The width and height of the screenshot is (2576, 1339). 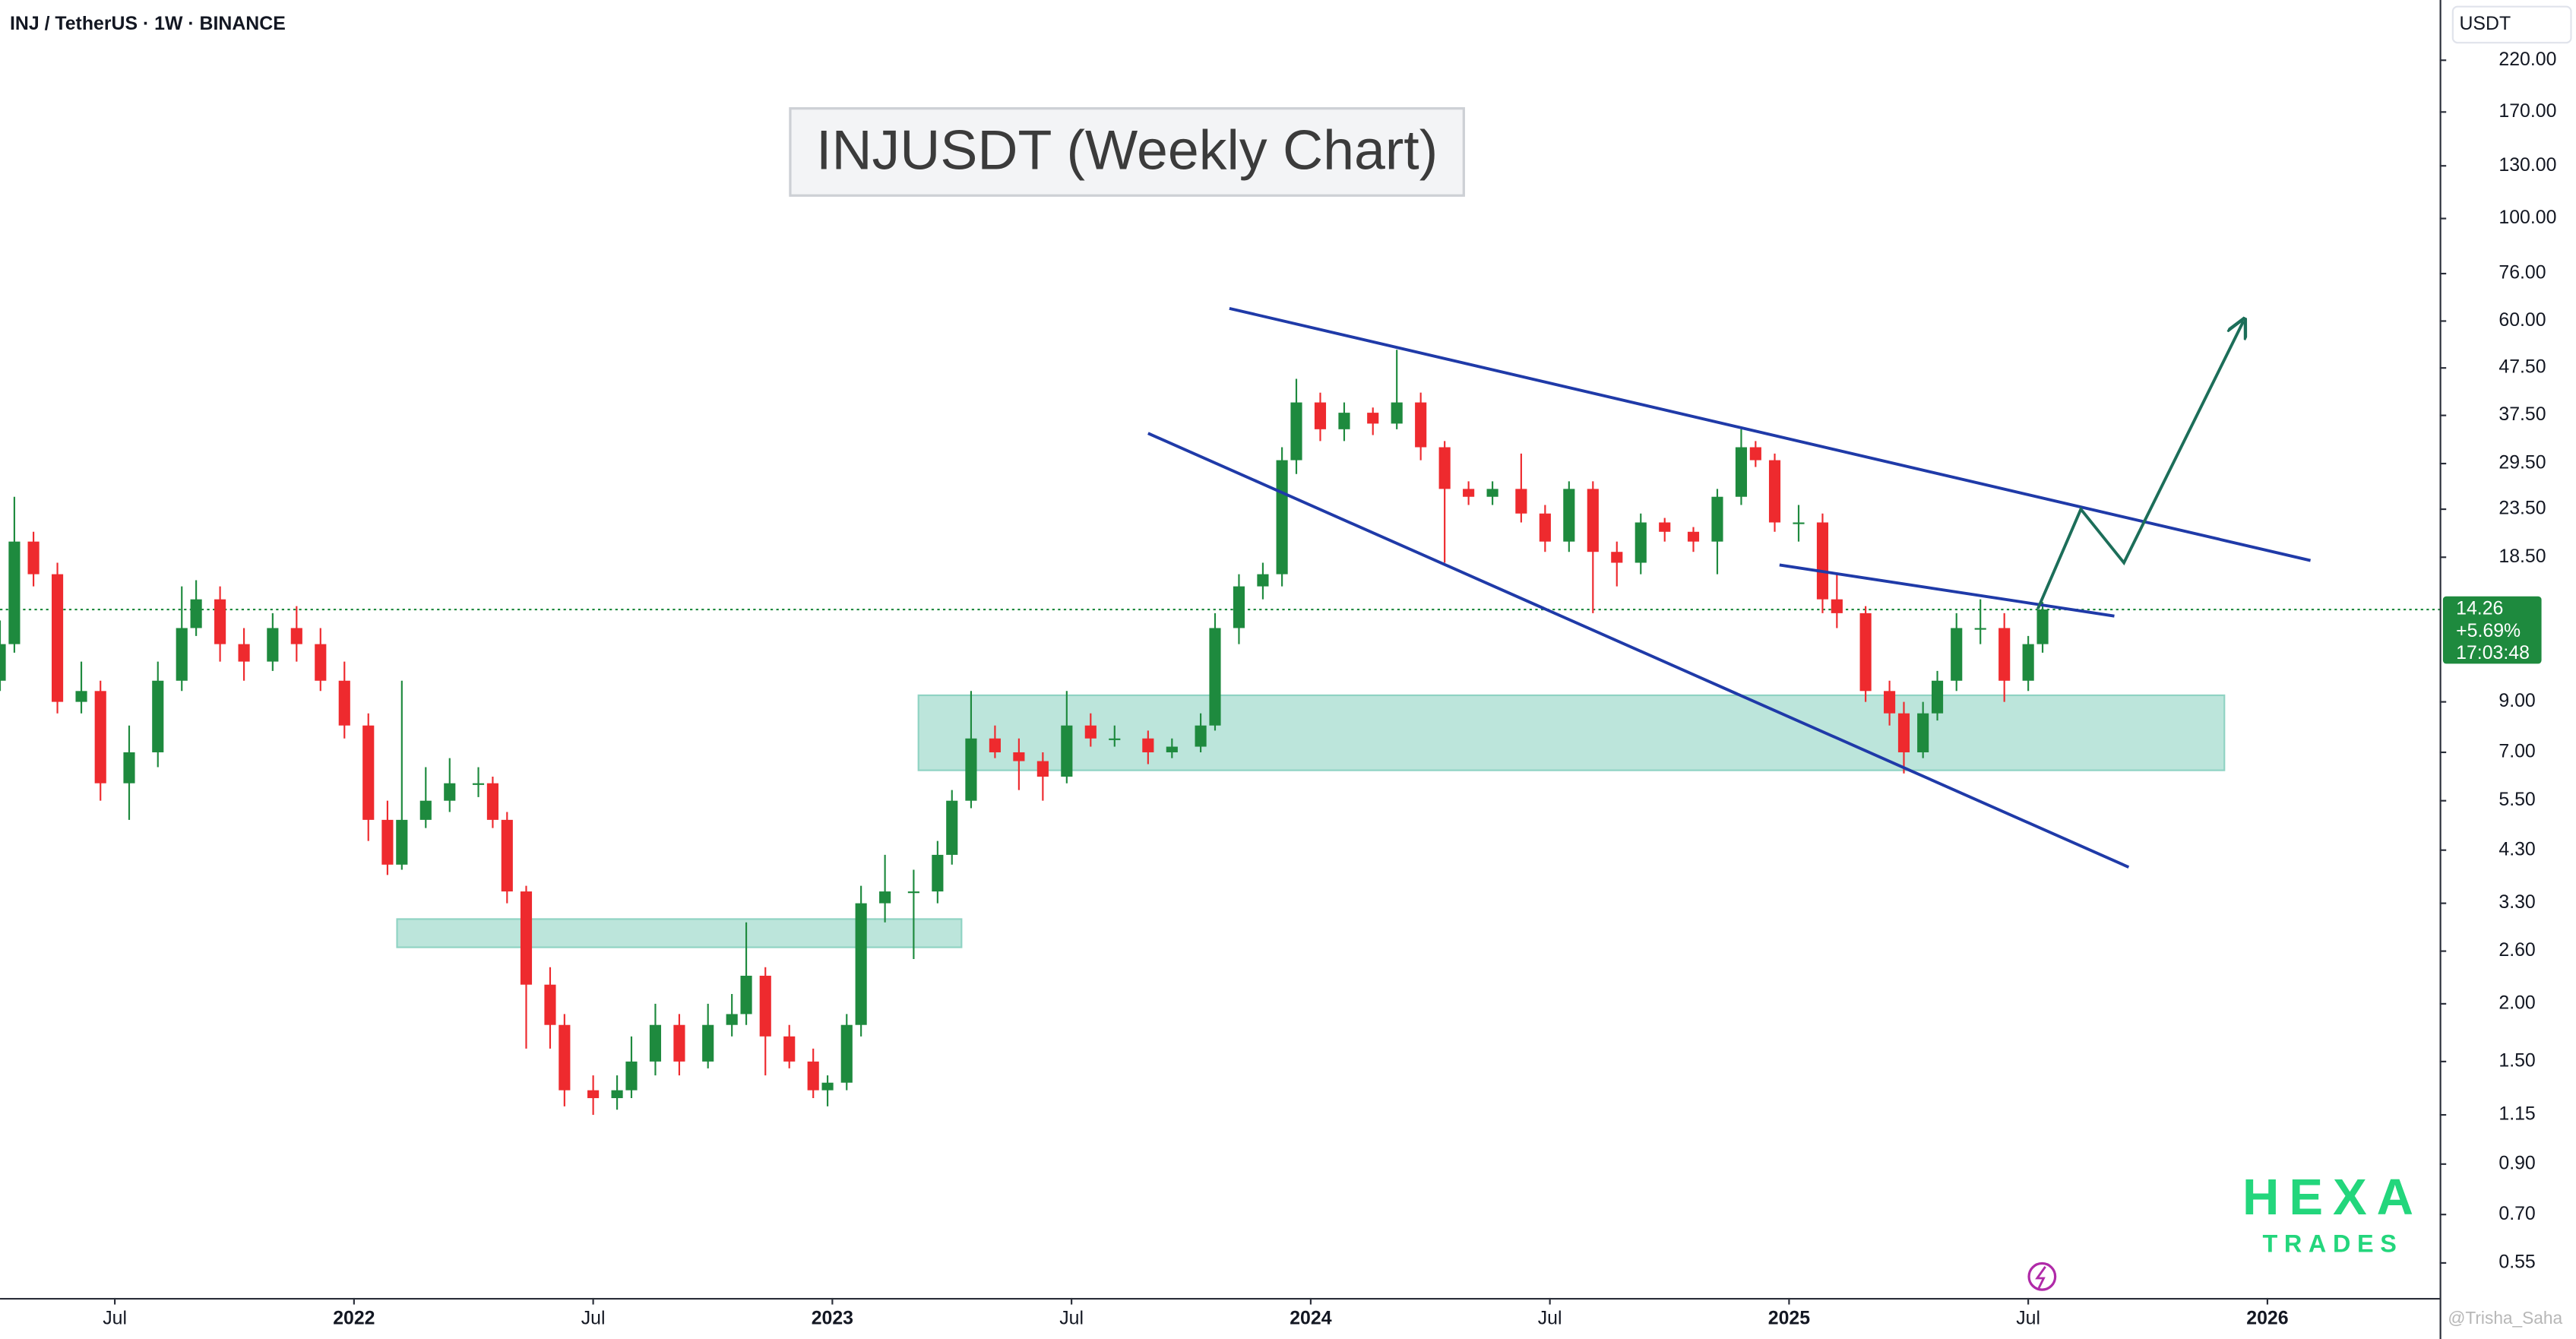 I want to click on brand-tagline: TRADES, so click(x=2332, y=1243).